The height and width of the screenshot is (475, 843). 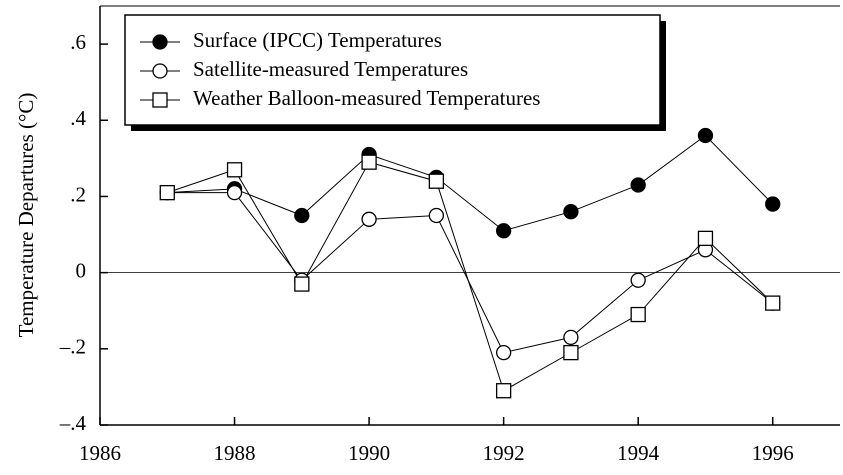 I want to click on y-tick-label: –.4, so click(x=73, y=423).